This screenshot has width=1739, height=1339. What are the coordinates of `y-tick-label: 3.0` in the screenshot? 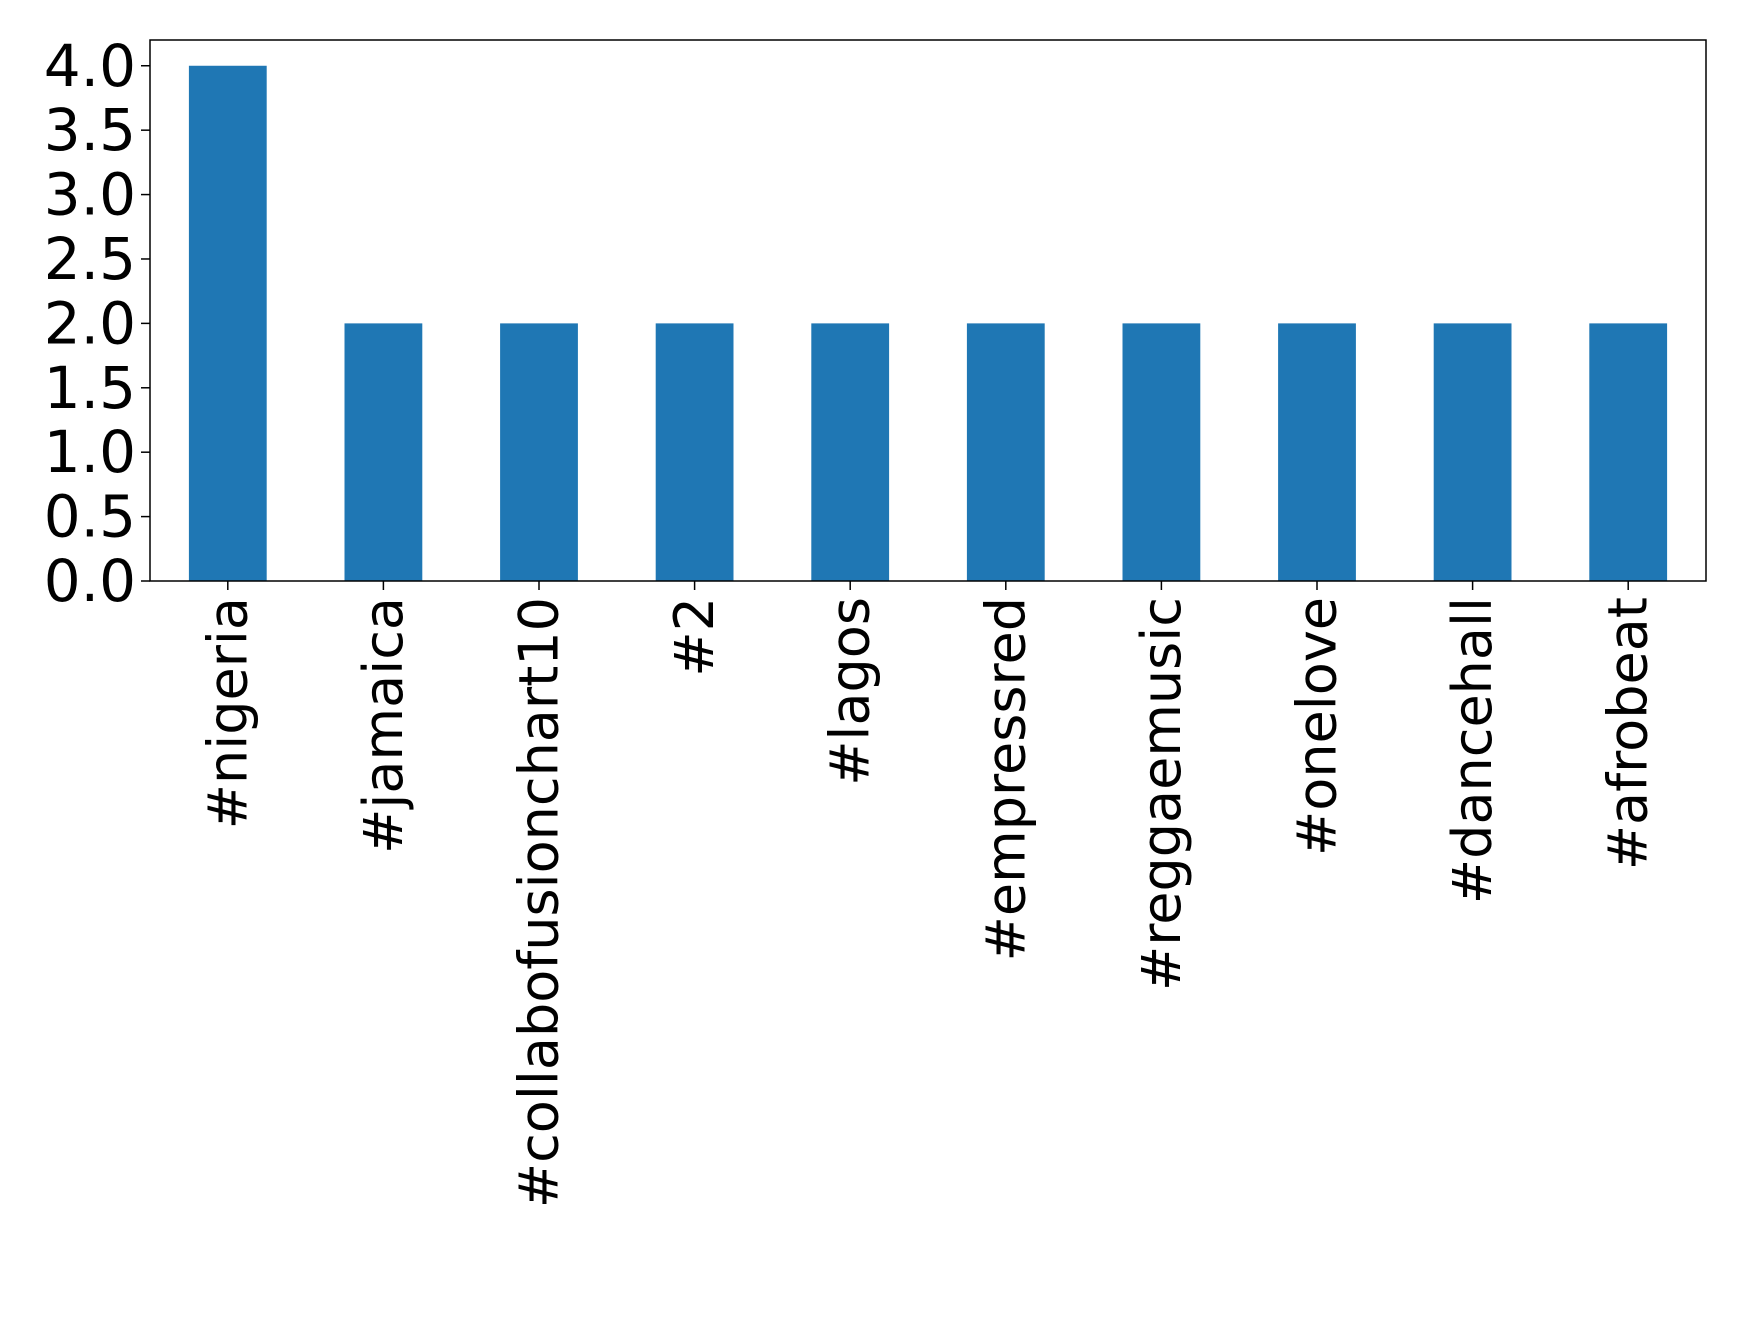 It's located at (90, 195).